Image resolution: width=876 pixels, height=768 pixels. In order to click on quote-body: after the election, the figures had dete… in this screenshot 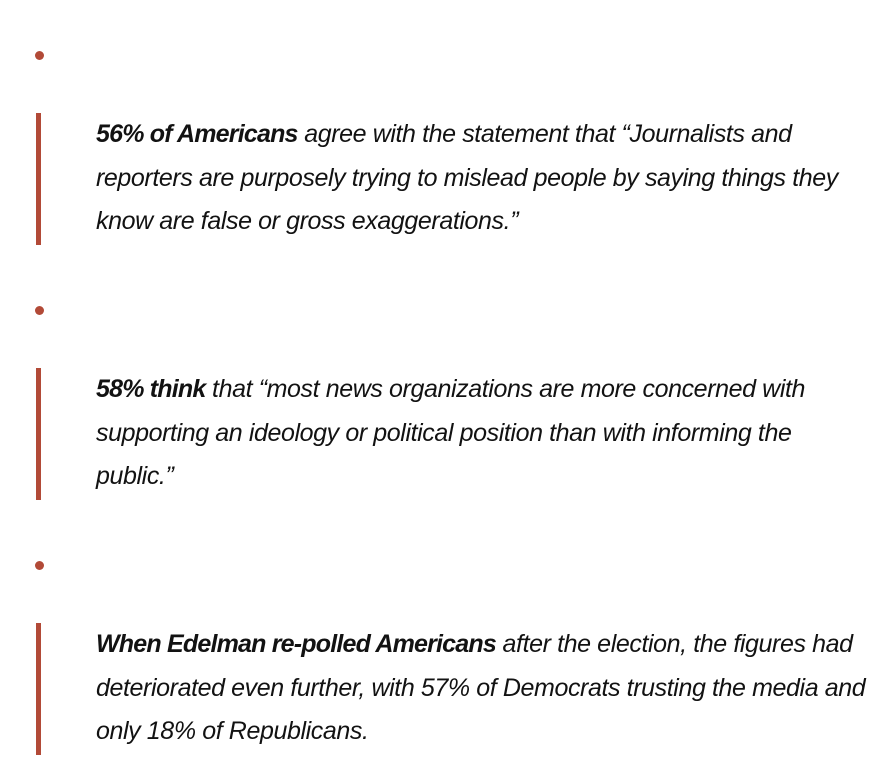, I will do `click(481, 687)`.